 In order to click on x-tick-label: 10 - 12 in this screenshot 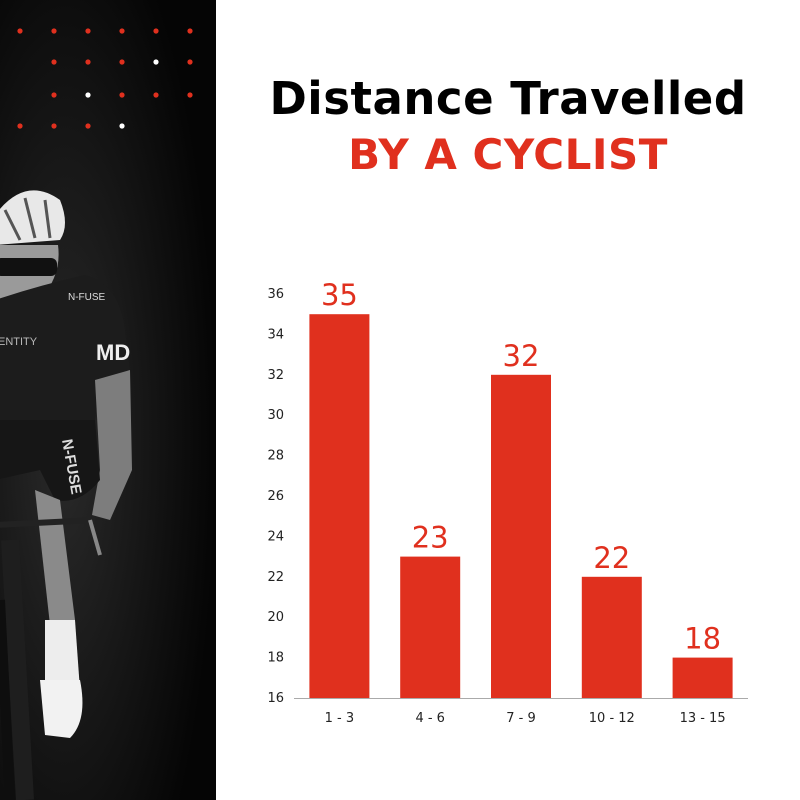, I will do `click(612, 718)`.